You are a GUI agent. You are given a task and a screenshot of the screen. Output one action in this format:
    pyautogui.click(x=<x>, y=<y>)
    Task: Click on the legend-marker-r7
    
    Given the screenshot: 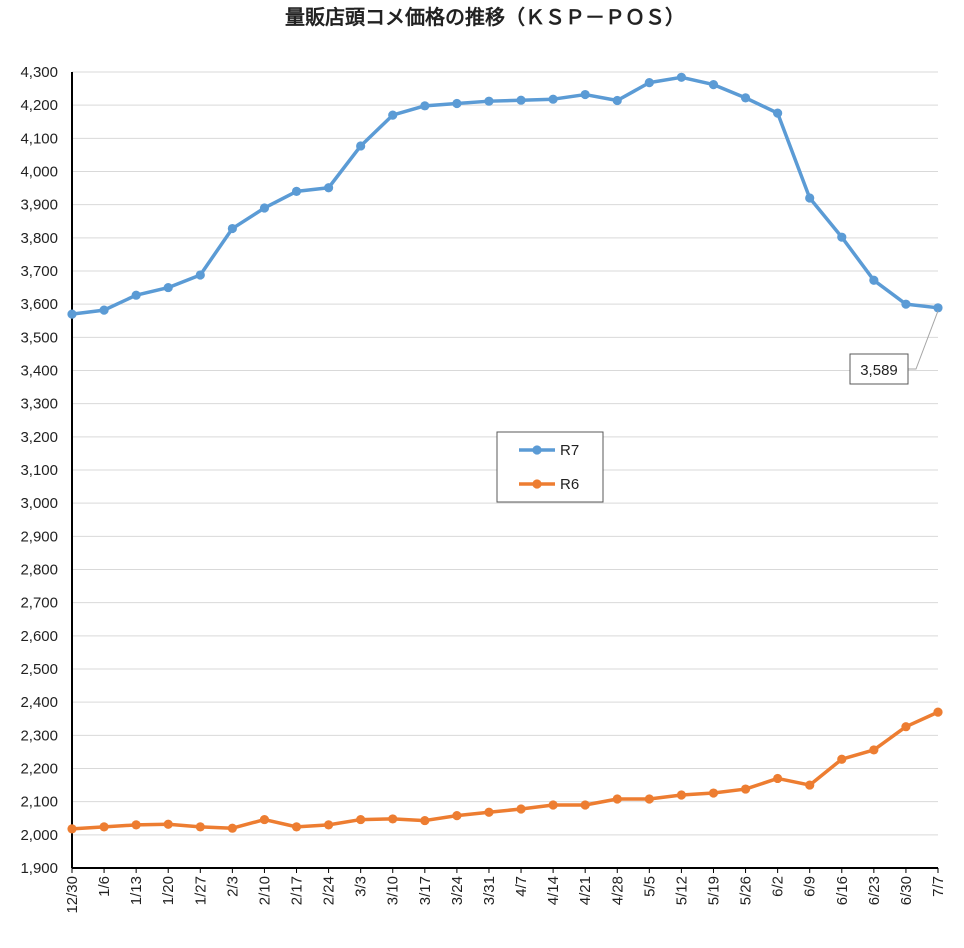 What is the action you would take?
    pyautogui.click(x=537, y=450)
    